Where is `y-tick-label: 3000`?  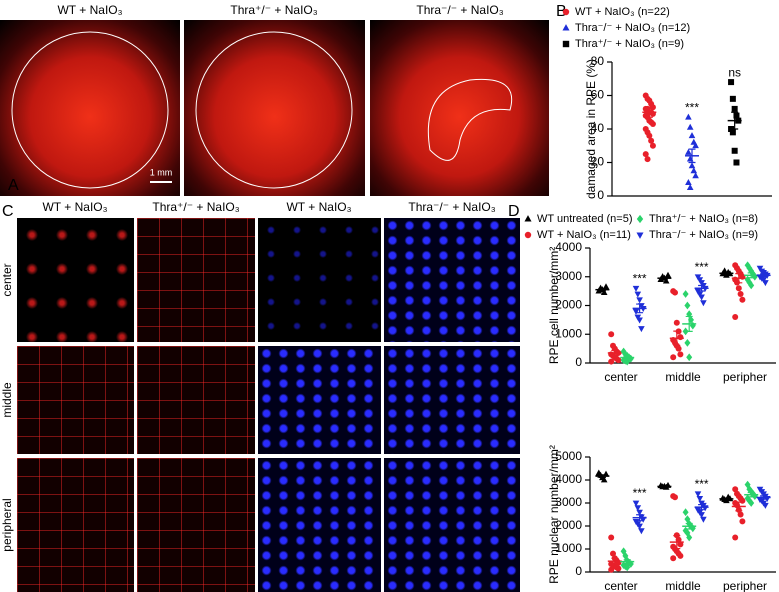
y-tick-label: 3000 is located at coordinates (568, 276).